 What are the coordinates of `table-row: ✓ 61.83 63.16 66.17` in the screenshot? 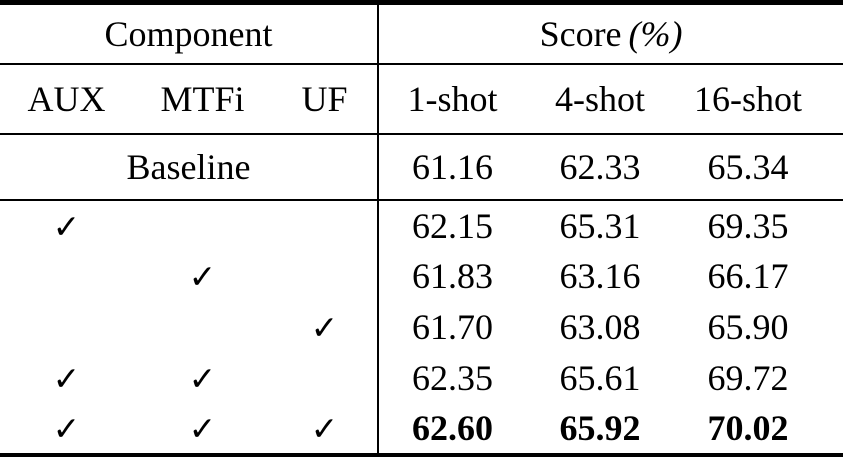 It's located at (421, 276).